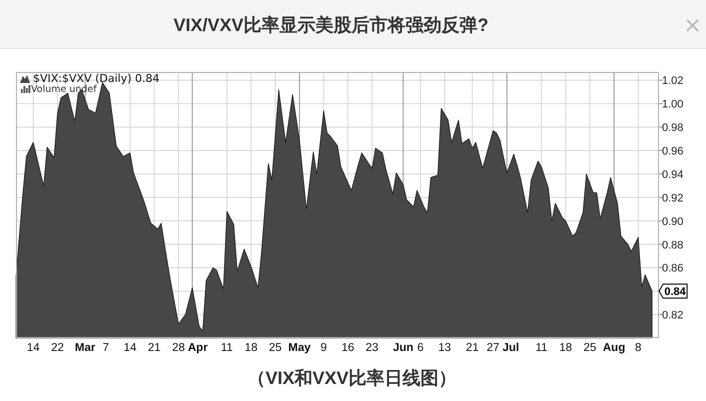 The width and height of the screenshot is (706, 401). What do you see at coordinates (638, 348) in the screenshot?
I see `xtick: 8` at bounding box center [638, 348].